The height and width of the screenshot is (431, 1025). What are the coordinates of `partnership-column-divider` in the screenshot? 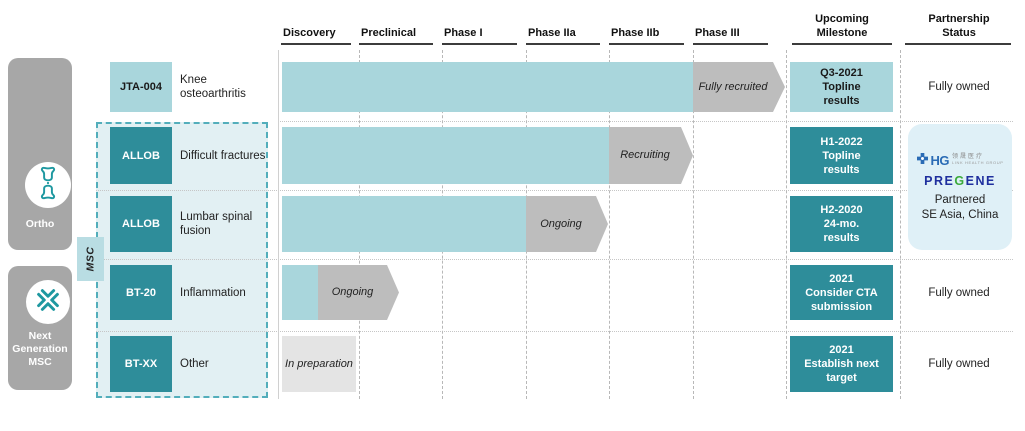 It's located at (900, 224).